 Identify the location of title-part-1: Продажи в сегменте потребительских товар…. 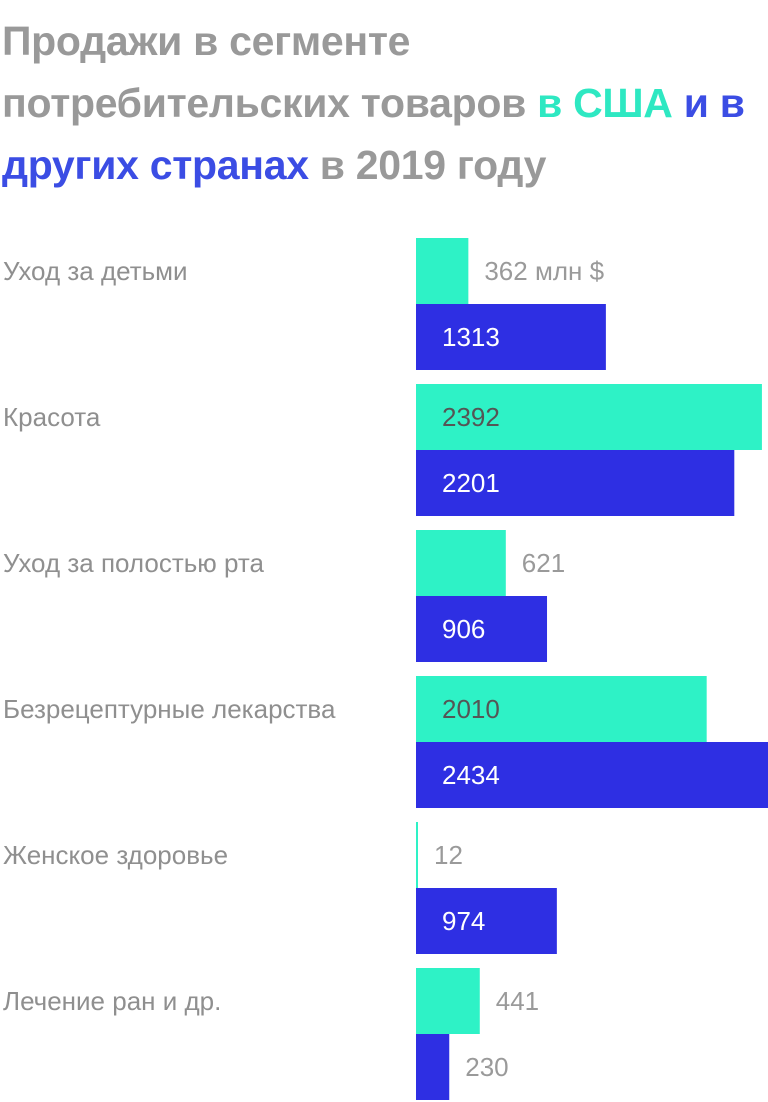
(270, 72).